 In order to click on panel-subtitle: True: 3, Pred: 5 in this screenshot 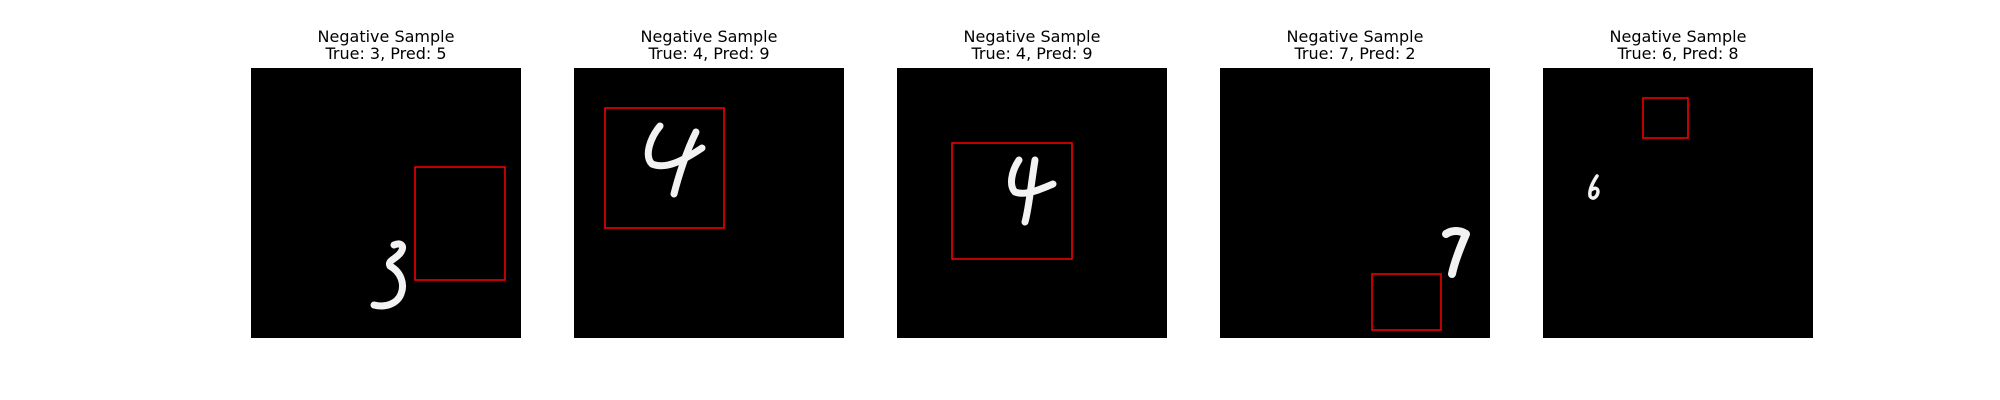, I will do `click(386, 53)`.